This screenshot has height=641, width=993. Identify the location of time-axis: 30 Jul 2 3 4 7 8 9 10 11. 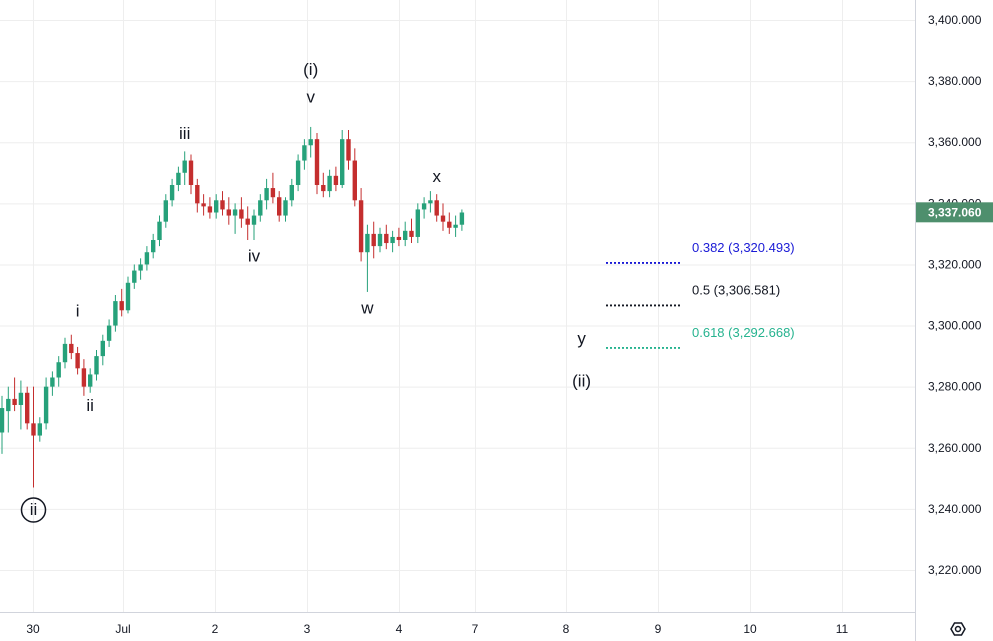
(437, 629).